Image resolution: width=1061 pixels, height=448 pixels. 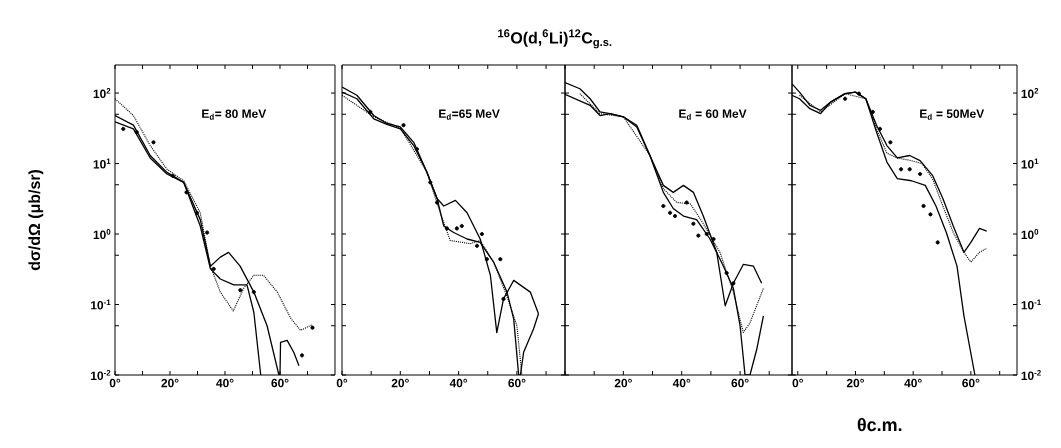 What do you see at coordinates (234, 114) in the screenshot?
I see `annotation: E$_{d}$= 80 MeV` at bounding box center [234, 114].